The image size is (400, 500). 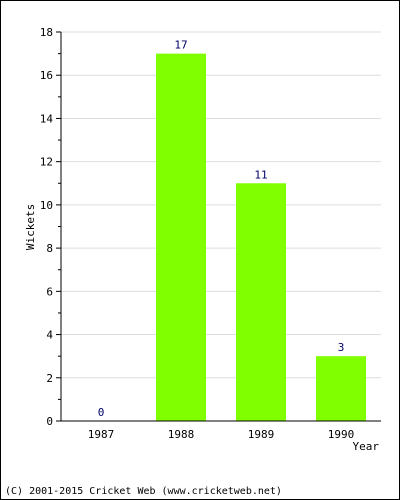 What do you see at coordinates (46, 162) in the screenshot?
I see `y-tick-label: 12` at bounding box center [46, 162].